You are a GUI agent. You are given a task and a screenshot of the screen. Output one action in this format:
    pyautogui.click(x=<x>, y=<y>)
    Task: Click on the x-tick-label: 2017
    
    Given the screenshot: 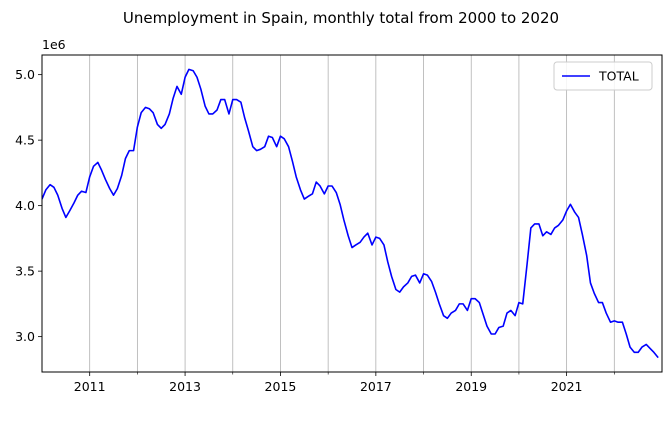 What is the action you would take?
    pyautogui.click(x=376, y=386)
    